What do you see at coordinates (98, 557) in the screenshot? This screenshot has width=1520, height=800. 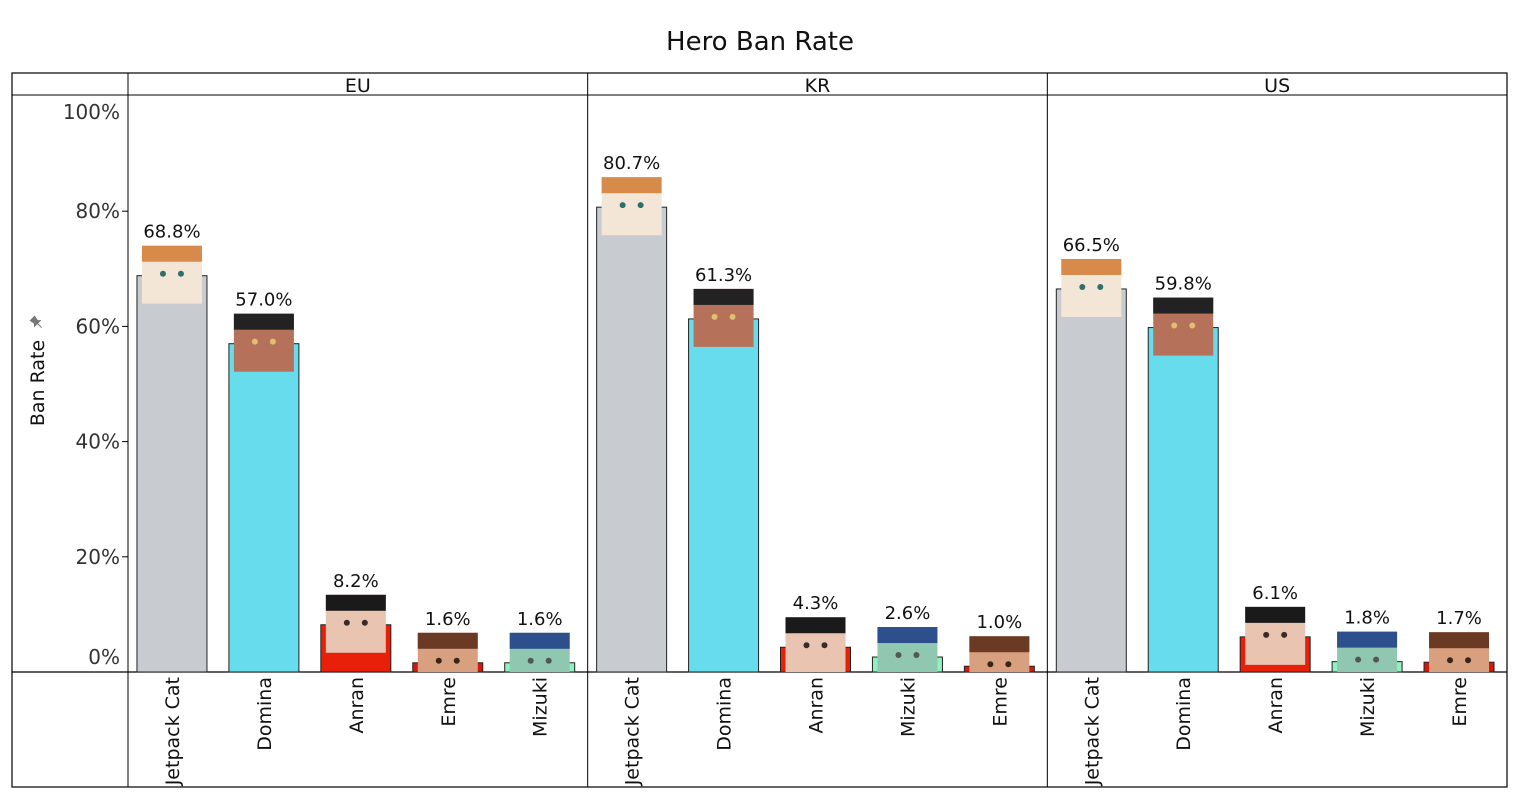 I see `y-tick-label: 20%` at bounding box center [98, 557].